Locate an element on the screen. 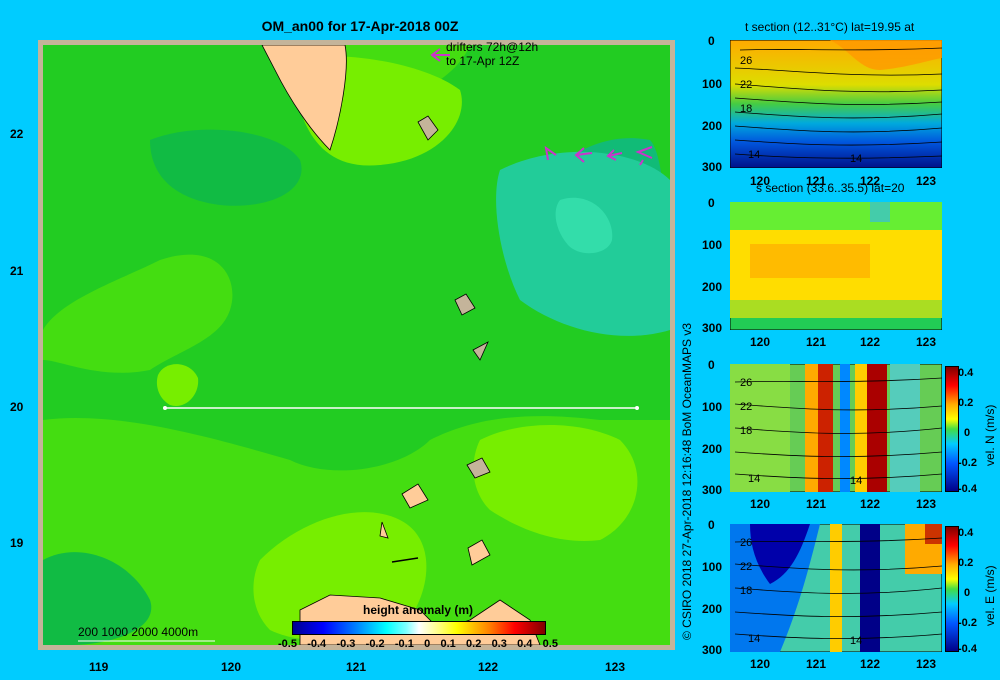  map-title: OM_an00 for 17-Apr-2018 00Z is located at coordinates (360, 26).